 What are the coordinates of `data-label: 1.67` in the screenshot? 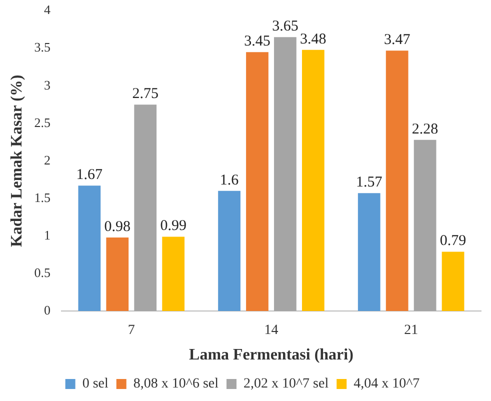 It's located at (90, 175).